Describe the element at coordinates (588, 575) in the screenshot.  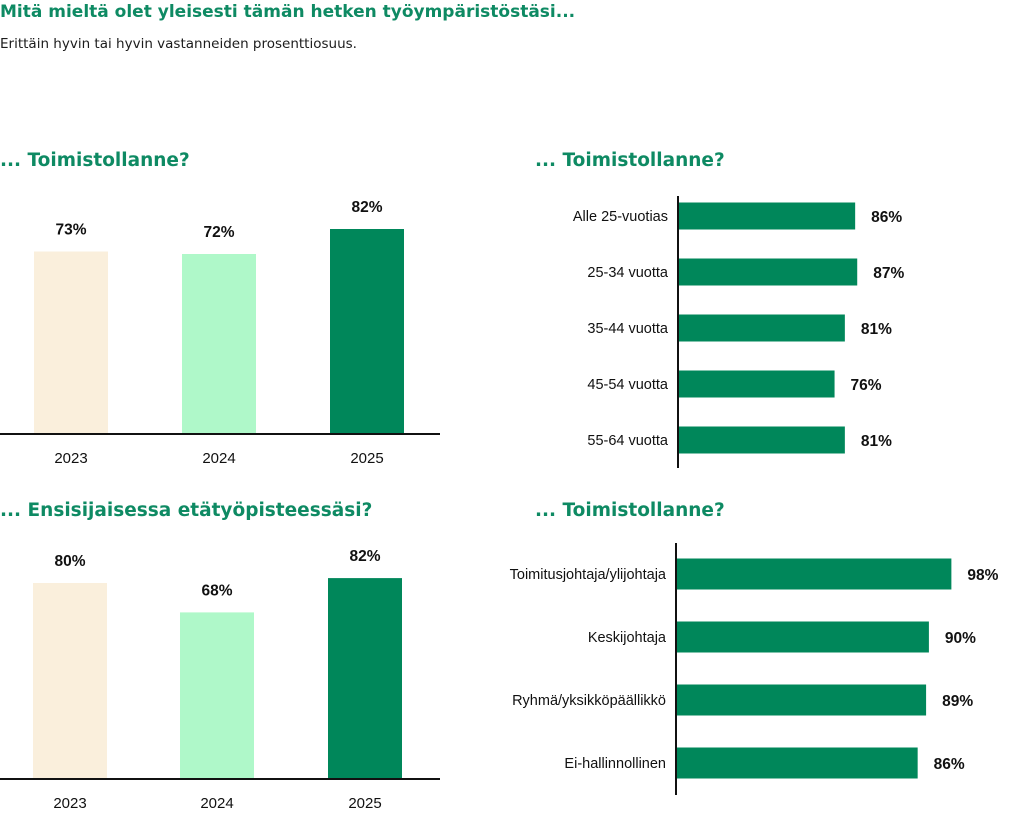
I see `category-label: Toimitusjohtaja/ylijohtaja` at that location.